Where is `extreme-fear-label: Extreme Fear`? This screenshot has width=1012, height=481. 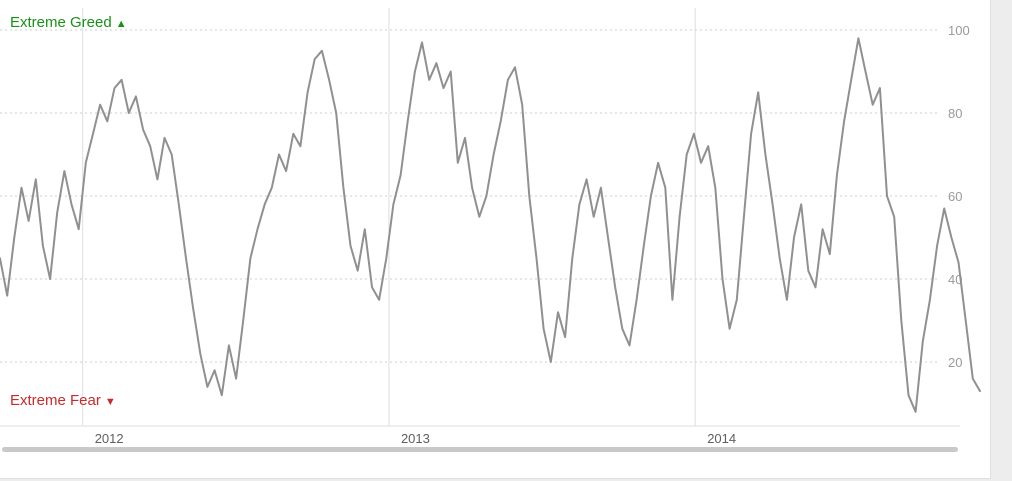
extreme-fear-label: Extreme Fear is located at coordinates (55, 400).